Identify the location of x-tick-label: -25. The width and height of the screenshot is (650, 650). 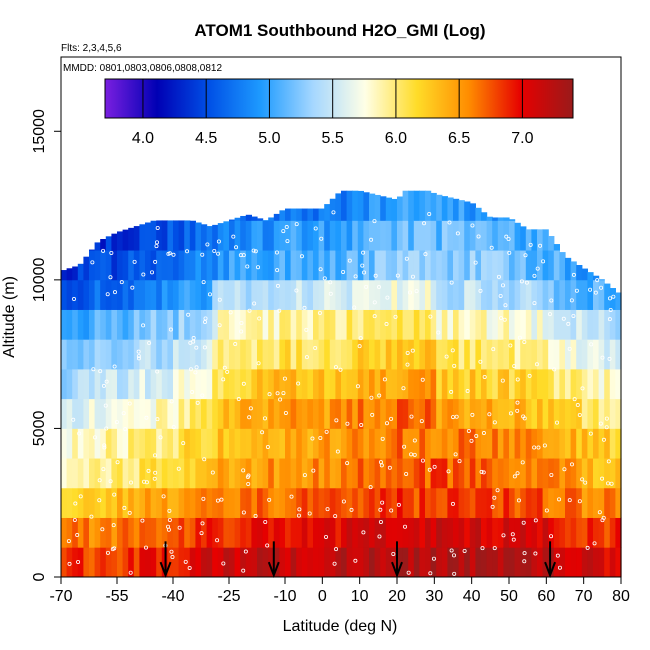
(228, 596).